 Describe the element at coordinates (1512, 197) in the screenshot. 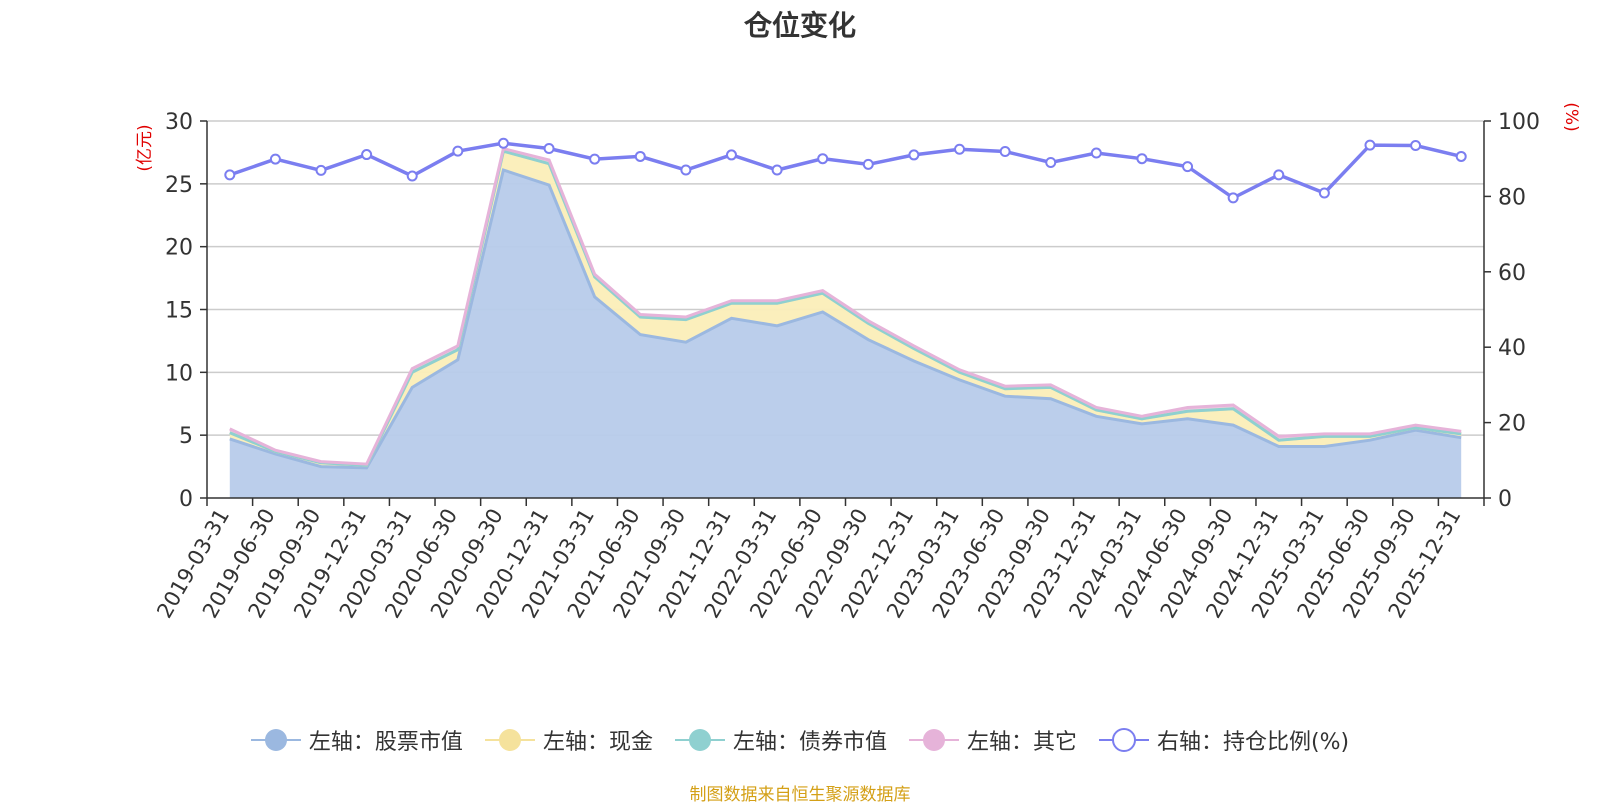

I see `right-tick-label: 80` at that location.